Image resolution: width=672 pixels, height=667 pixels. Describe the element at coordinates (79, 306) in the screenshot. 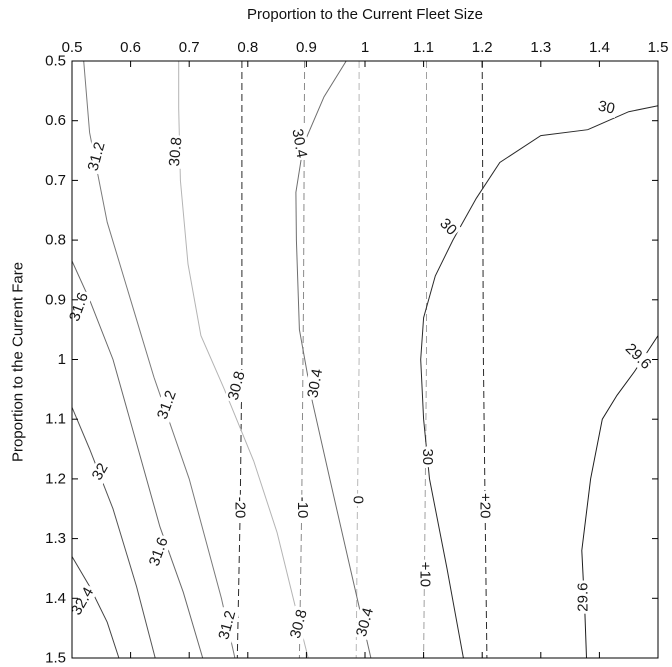

I see `contour-label-2-0: 31.6` at that location.